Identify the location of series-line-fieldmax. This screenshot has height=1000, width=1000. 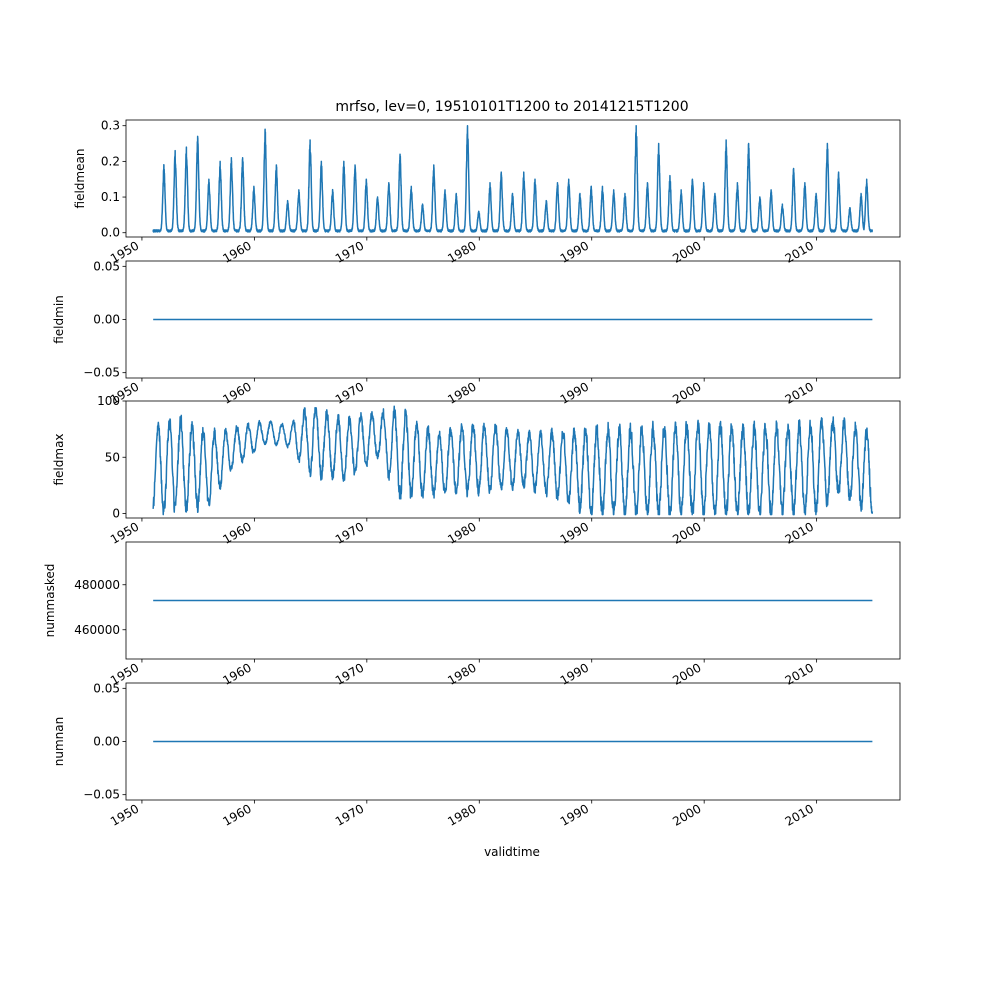
(513, 460).